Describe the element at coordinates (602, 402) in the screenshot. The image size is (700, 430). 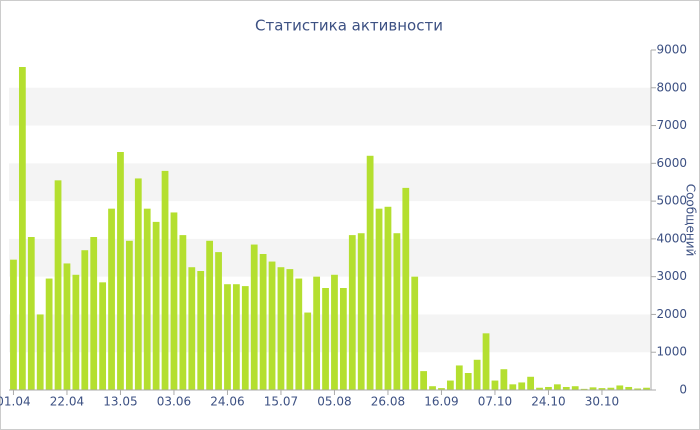
I see `x-tick-label: 30.10` at that location.